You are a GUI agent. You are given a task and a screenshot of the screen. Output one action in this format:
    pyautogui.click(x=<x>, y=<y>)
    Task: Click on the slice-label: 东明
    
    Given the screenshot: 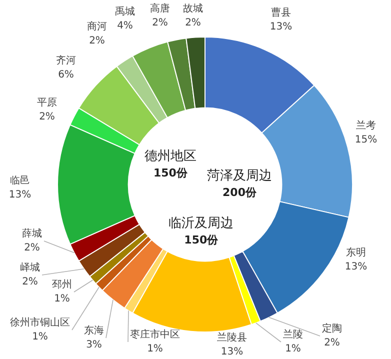 What is the action you would take?
    pyautogui.click(x=356, y=252)
    